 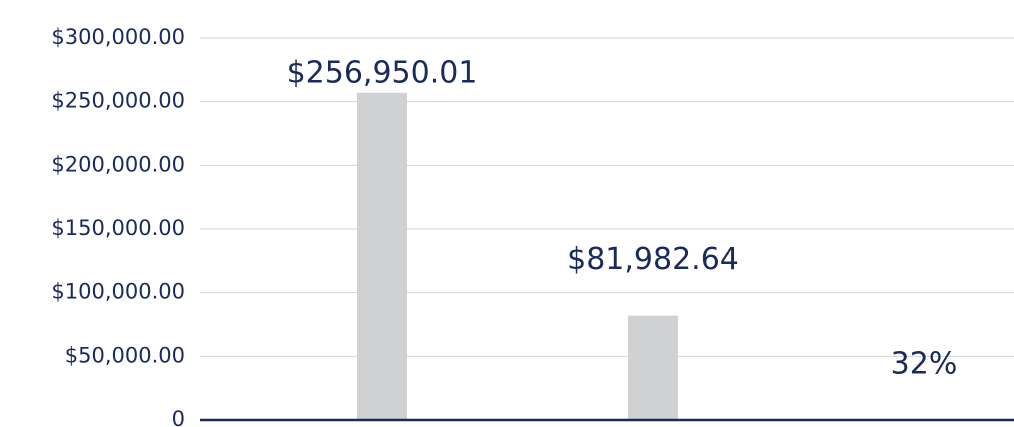 What do you see at coordinates (382, 73) in the screenshot?
I see `value-label: $256,950.01` at bounding box center [382, 73].